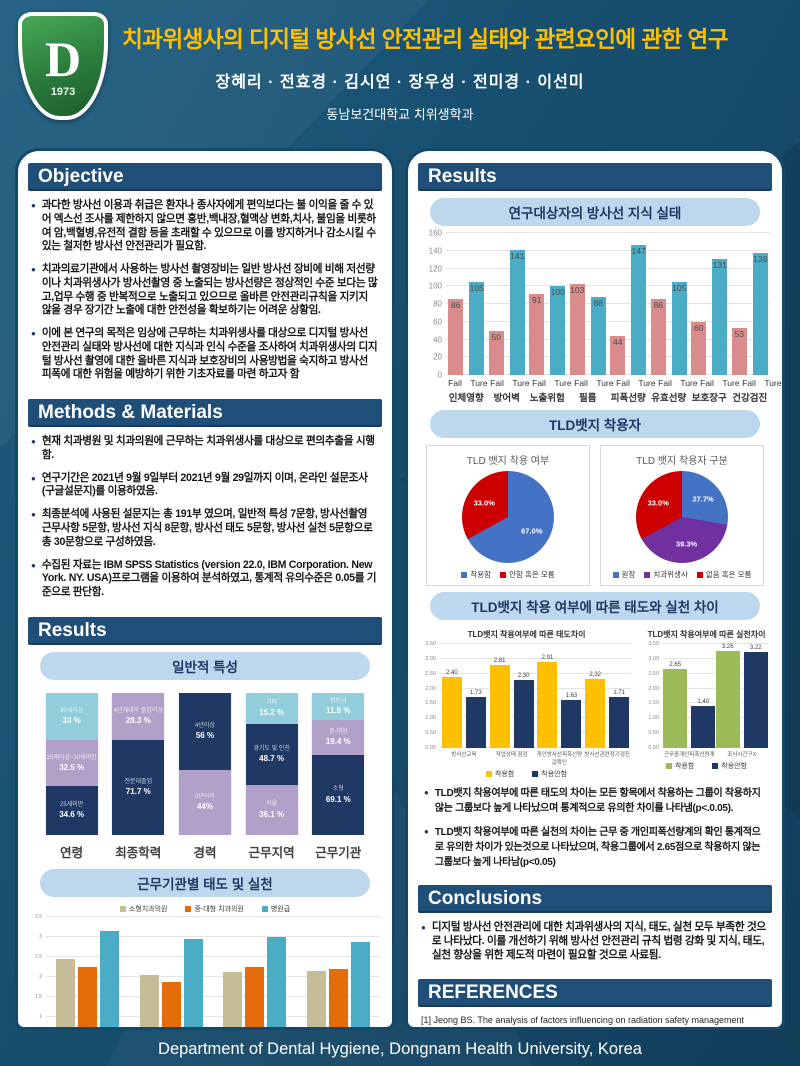  What do you see at coordinates (456, 304) in the screenshot?
I see `bar-value-label: 86` at bounding box center [456, 304].